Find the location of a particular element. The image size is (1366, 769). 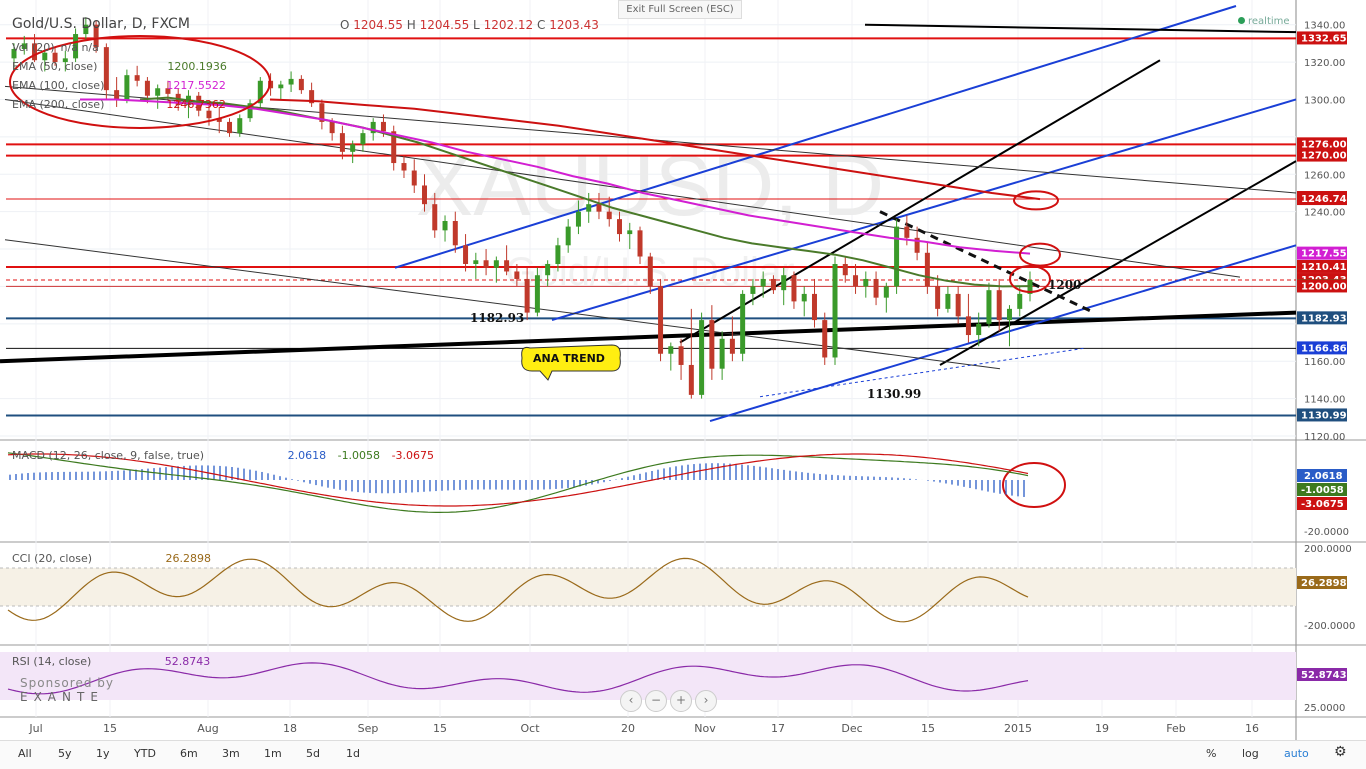

auto-scale-button: auto is located at coordinates (1296, 753).